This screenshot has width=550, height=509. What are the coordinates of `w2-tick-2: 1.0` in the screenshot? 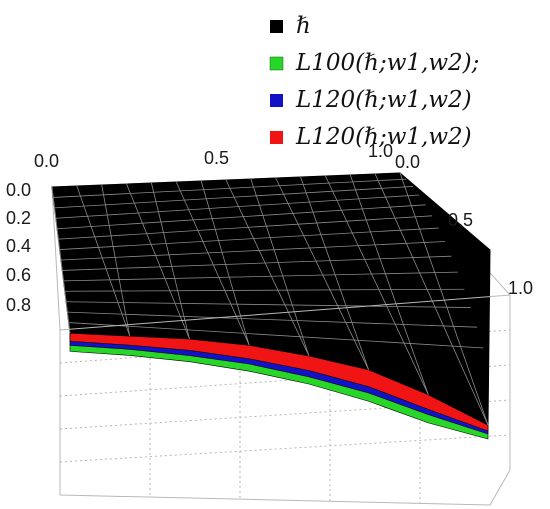 It's located at (520, 288).